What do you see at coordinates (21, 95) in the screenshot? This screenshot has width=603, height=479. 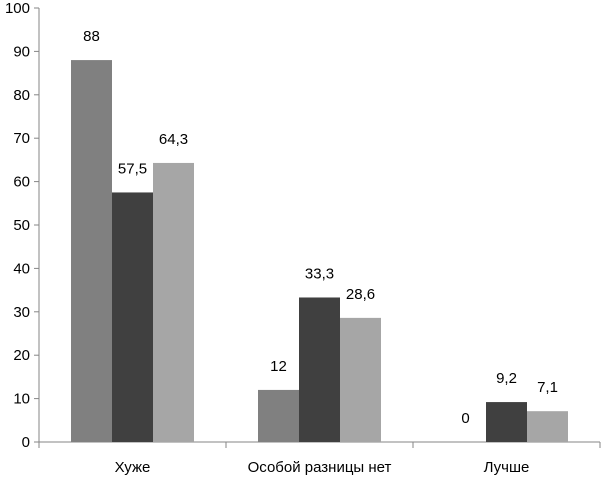 I see `y-tick-label: 80` at bounding box center [21, 95].